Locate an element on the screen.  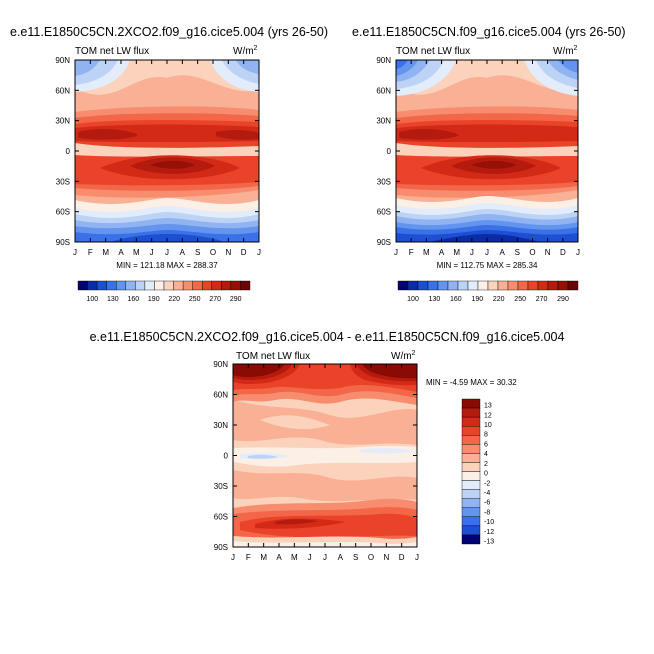
colorbar-label: 270 is located at coordinates (542, 299).